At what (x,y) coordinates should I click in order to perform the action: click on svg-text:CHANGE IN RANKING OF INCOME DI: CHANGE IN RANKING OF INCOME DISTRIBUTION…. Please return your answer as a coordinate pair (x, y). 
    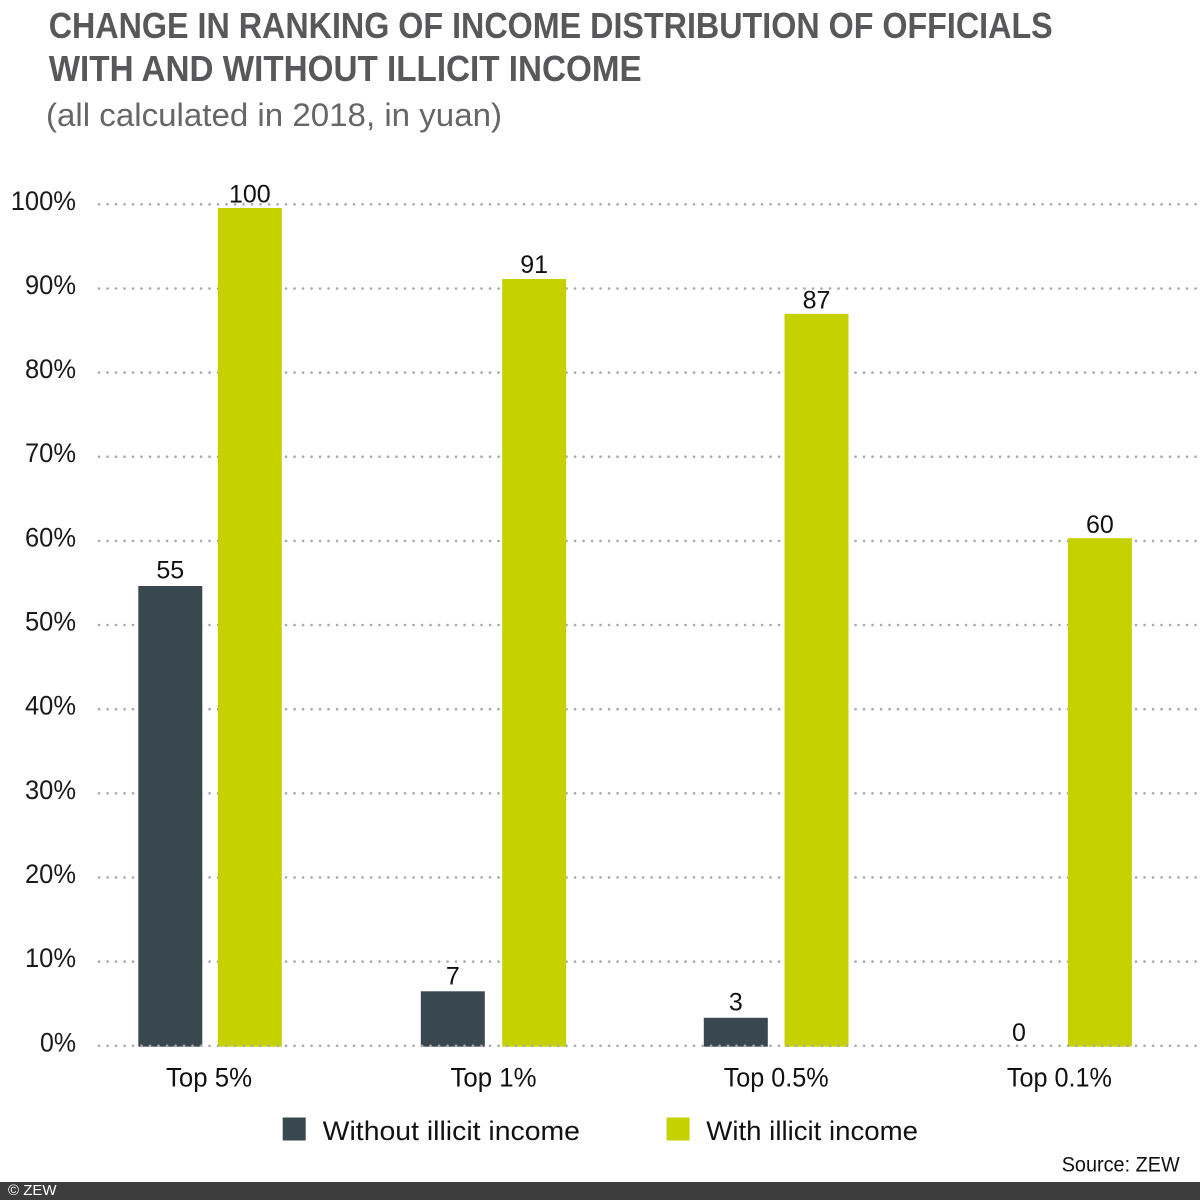
    Looking at the image, I should click on (551, 25).